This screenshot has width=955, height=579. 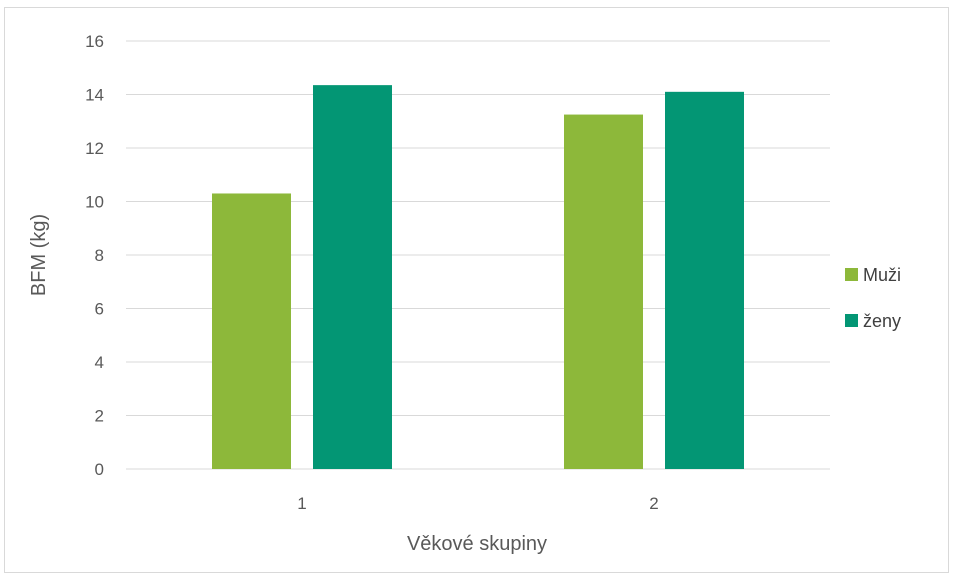 I want to click on y-tick-label: 4, so click(x=99, y=362).